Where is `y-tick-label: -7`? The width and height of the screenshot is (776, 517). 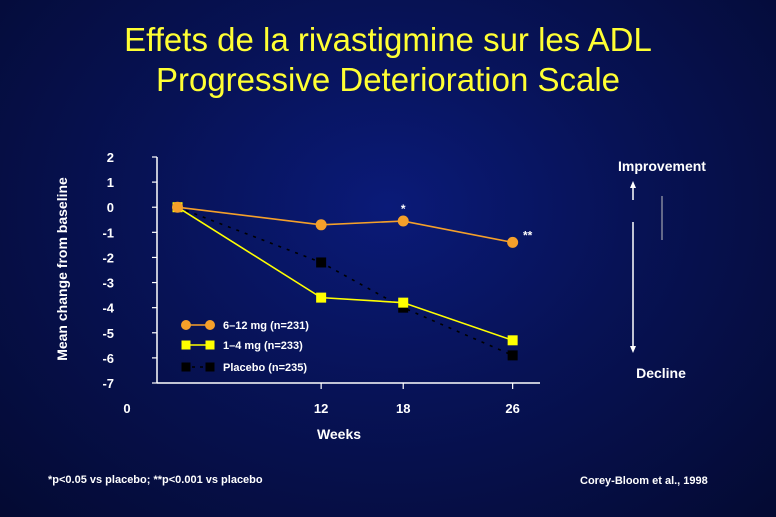
y-tick-label: -7 is located at coordinates (108, 383).